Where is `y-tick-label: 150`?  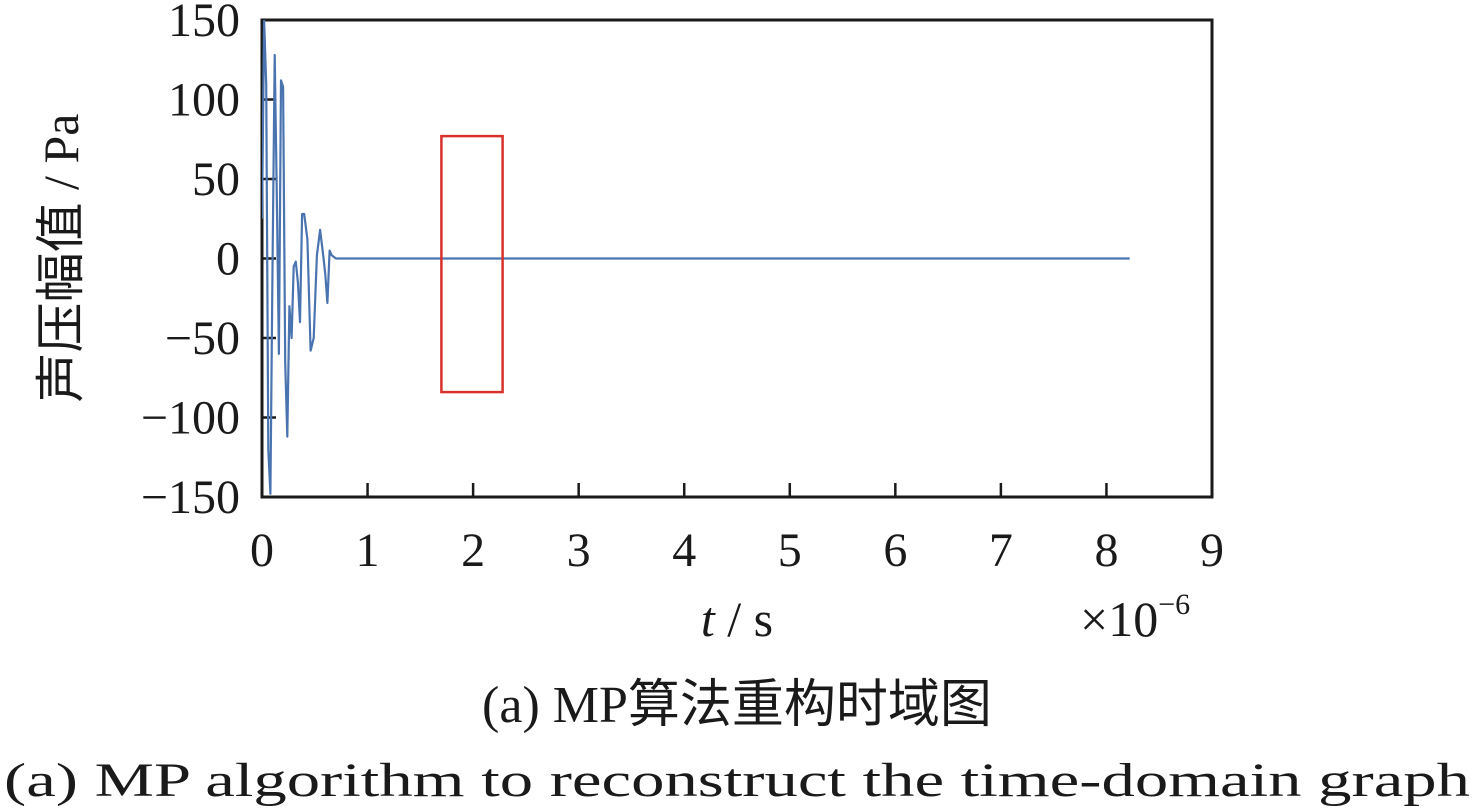 y-tick-label: 150 is located at coordinates (204, 23).